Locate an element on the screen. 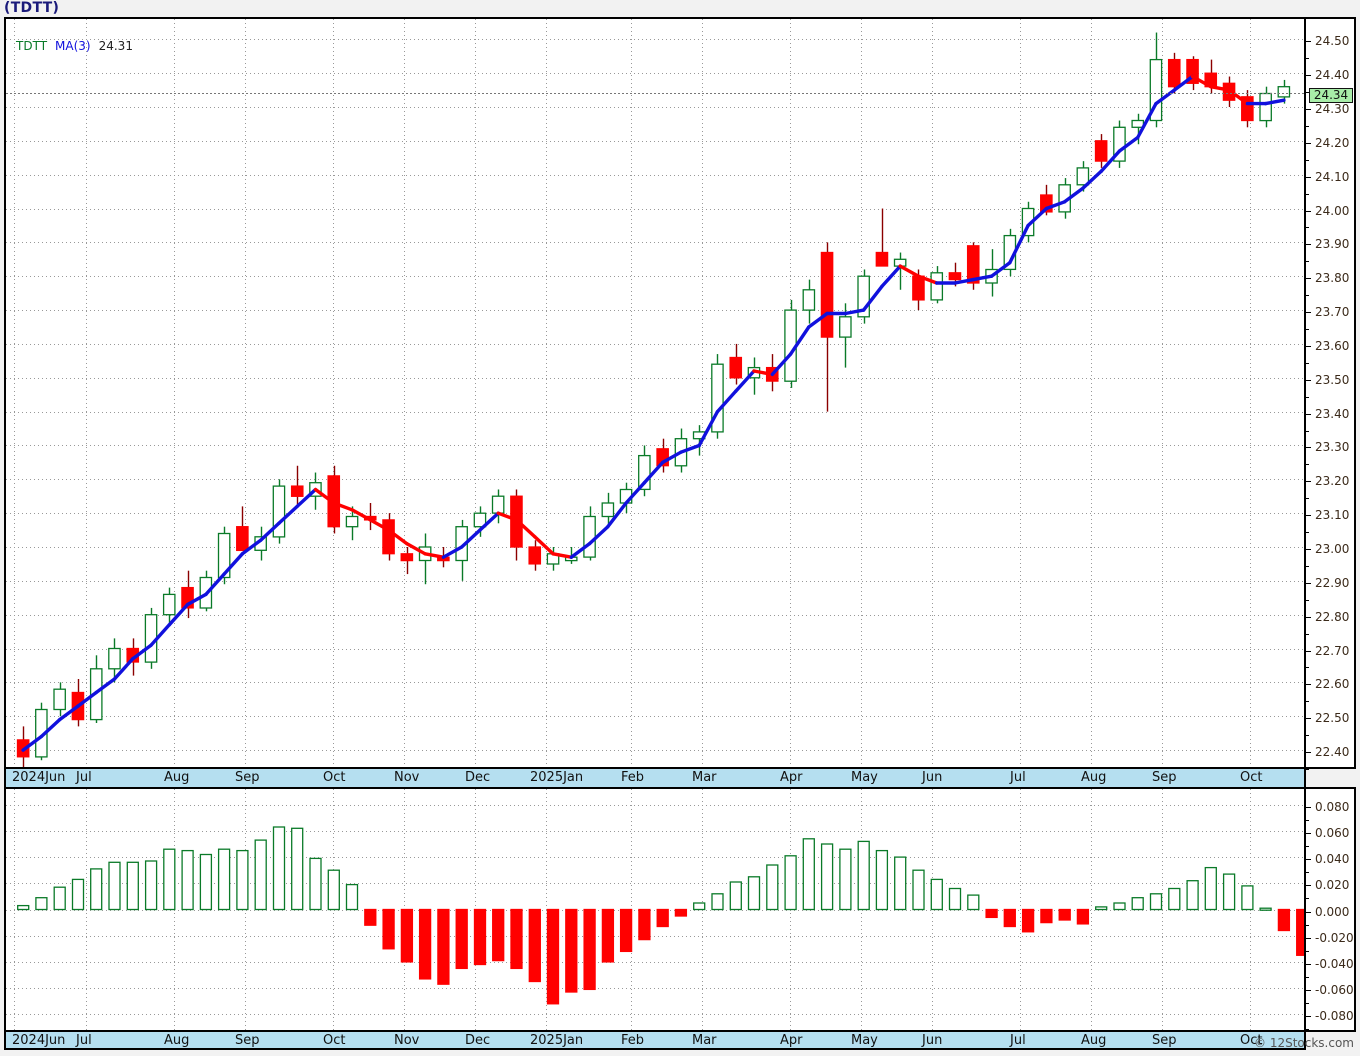 This screenshot has width=1360, height=1056. price-legend: TDTT MA(3) 24.31 is located at coordinates (74, 46).